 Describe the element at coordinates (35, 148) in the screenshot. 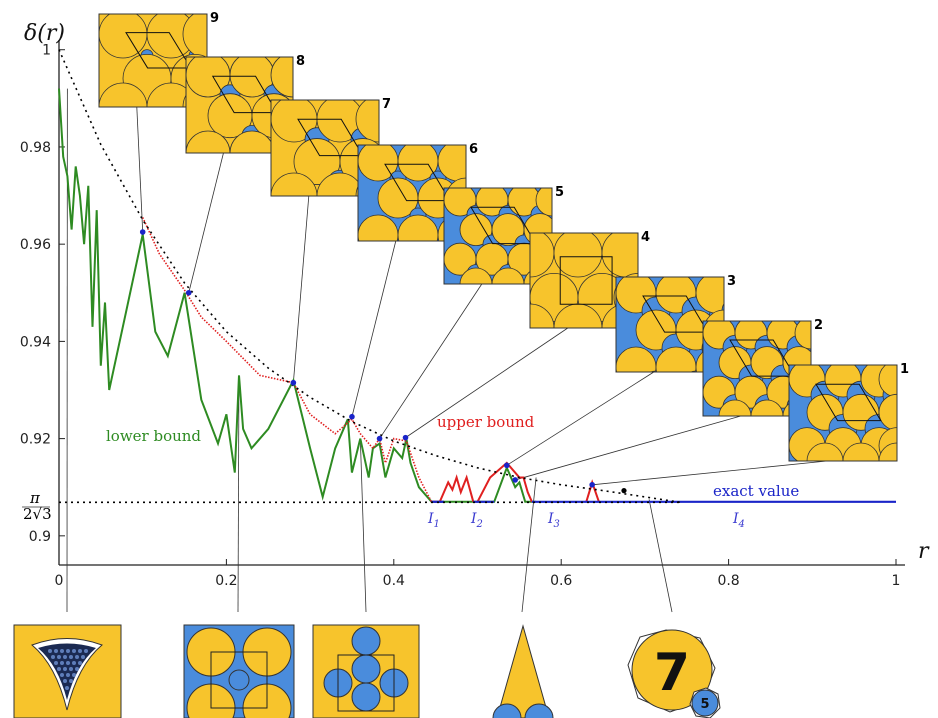

I see `y-tick-label: 0.98` at that location.